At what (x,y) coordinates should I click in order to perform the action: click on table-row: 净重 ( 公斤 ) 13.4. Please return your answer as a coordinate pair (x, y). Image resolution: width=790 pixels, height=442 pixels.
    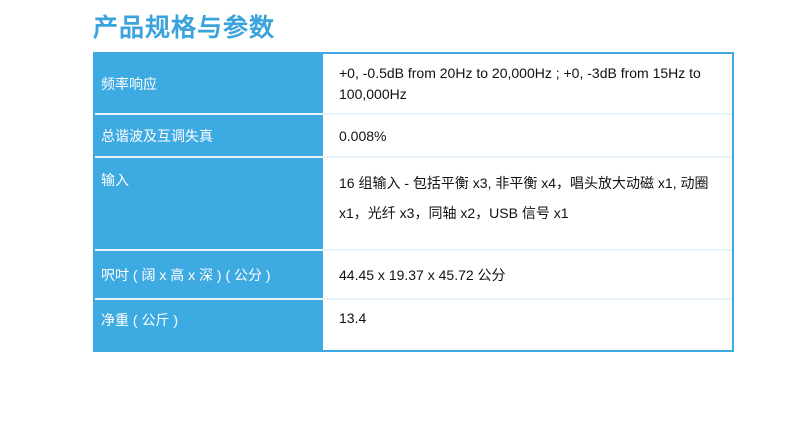
    Looking at the image, I should click on (413, 325).